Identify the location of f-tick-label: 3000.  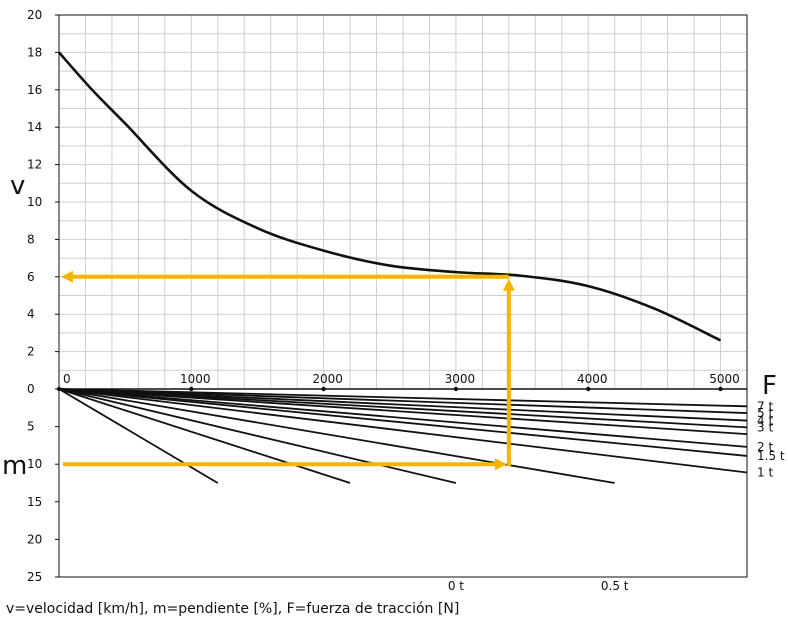
(460, 379).